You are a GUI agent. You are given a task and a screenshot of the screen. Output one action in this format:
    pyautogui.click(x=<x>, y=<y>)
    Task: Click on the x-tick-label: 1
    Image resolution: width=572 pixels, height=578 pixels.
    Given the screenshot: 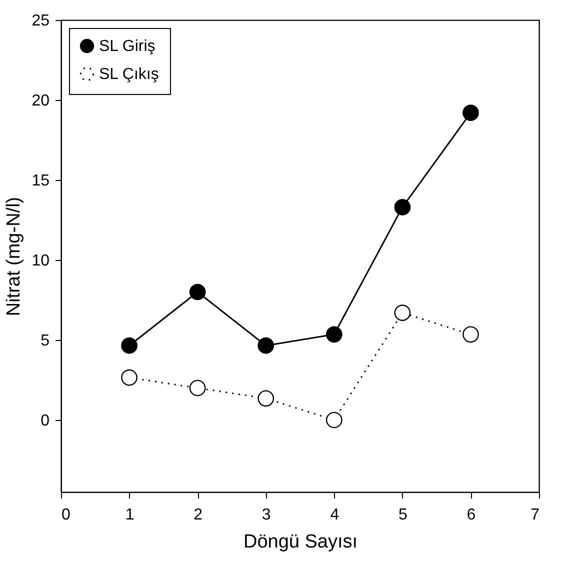 What is the action you would take?
    pyautogui.click(x=129, y=515)
    